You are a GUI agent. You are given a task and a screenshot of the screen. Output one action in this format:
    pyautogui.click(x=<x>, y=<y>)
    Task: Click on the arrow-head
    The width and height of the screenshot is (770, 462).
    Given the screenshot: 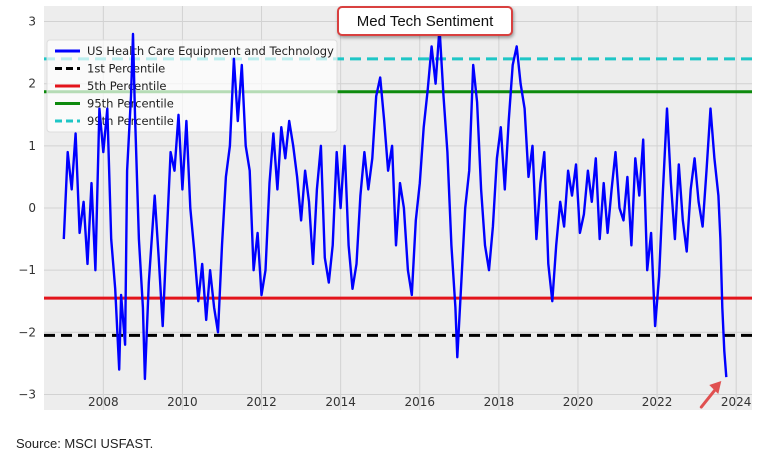 What is the action you would take?
    pyautogui.click(x=715, y=388)
    